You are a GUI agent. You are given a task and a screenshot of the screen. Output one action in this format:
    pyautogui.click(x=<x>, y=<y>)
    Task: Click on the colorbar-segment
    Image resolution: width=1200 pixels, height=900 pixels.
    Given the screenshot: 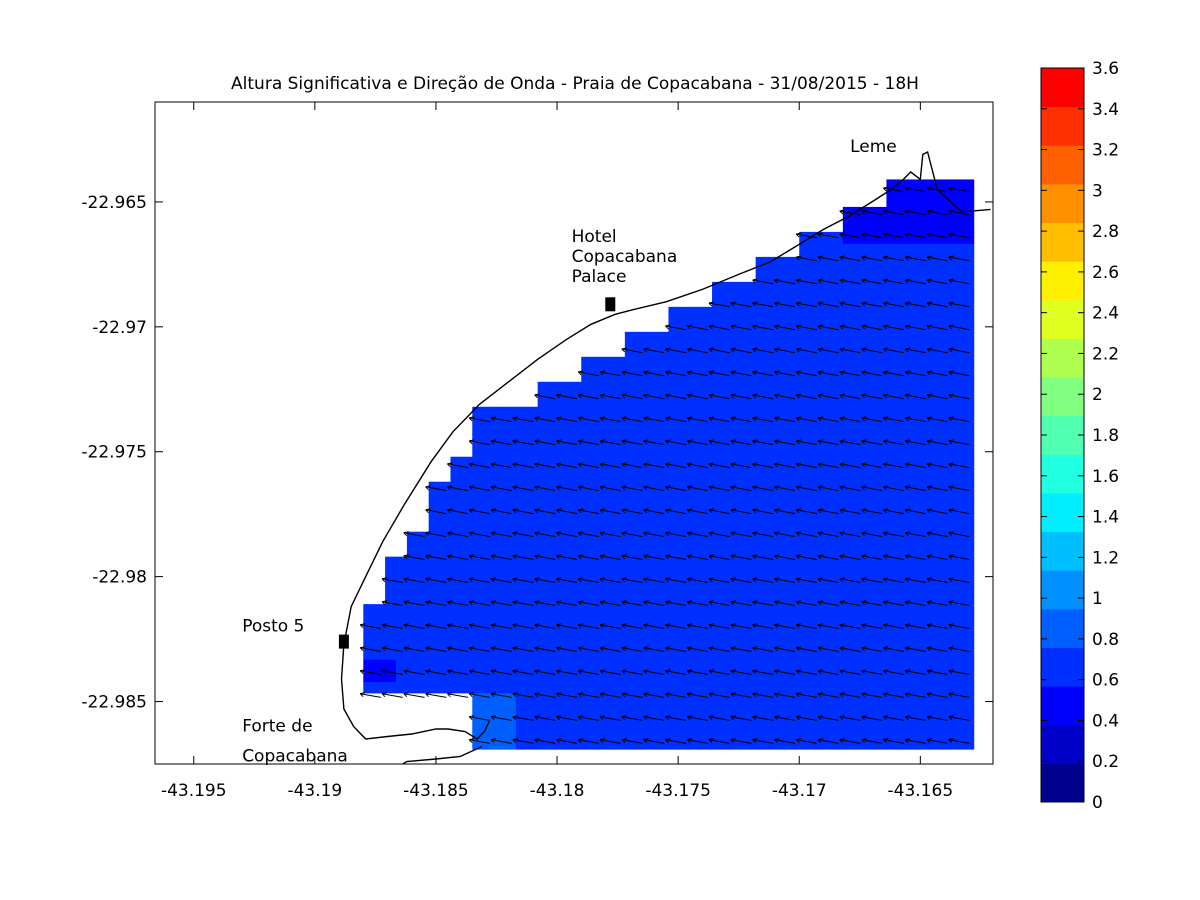 What is the action you would take?
    pyautogui.click(x=1062, y=397)
    